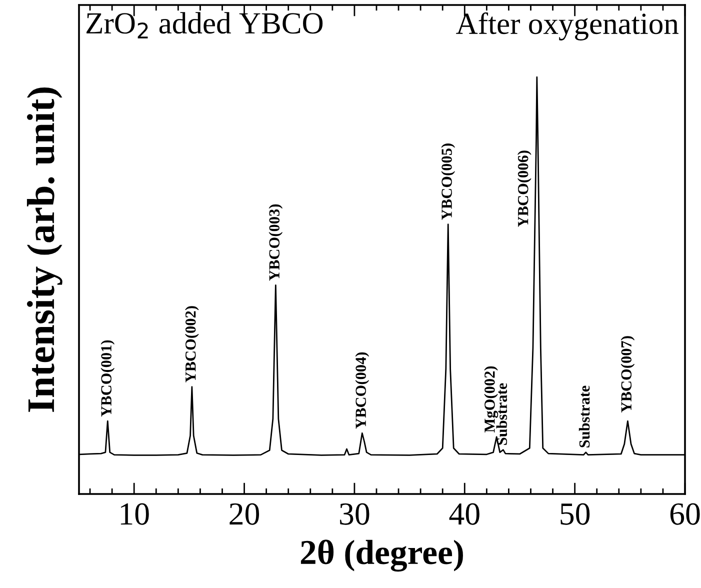 This screenshot has width=701, height=588. I want to click on x-tick-label: 30, so click(355, 514).